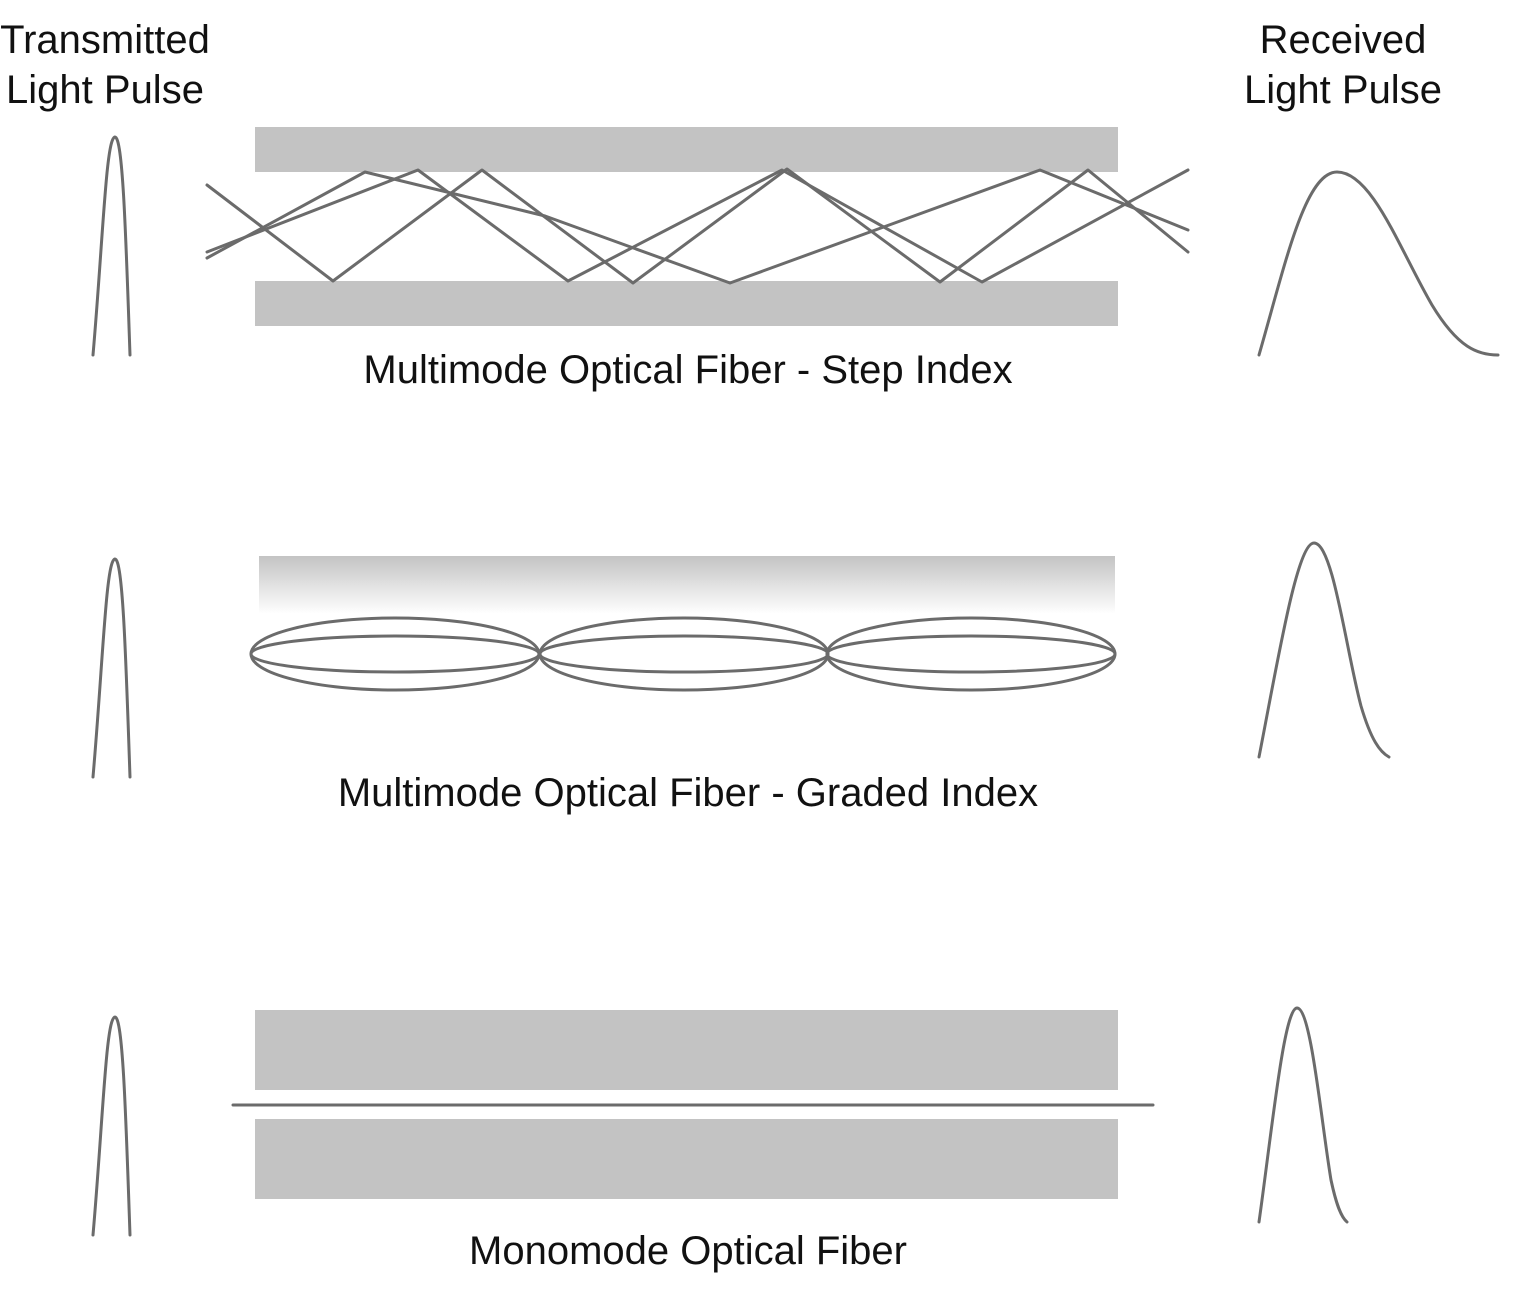  I want to click on monomode-fiber, so click(693, 1104).